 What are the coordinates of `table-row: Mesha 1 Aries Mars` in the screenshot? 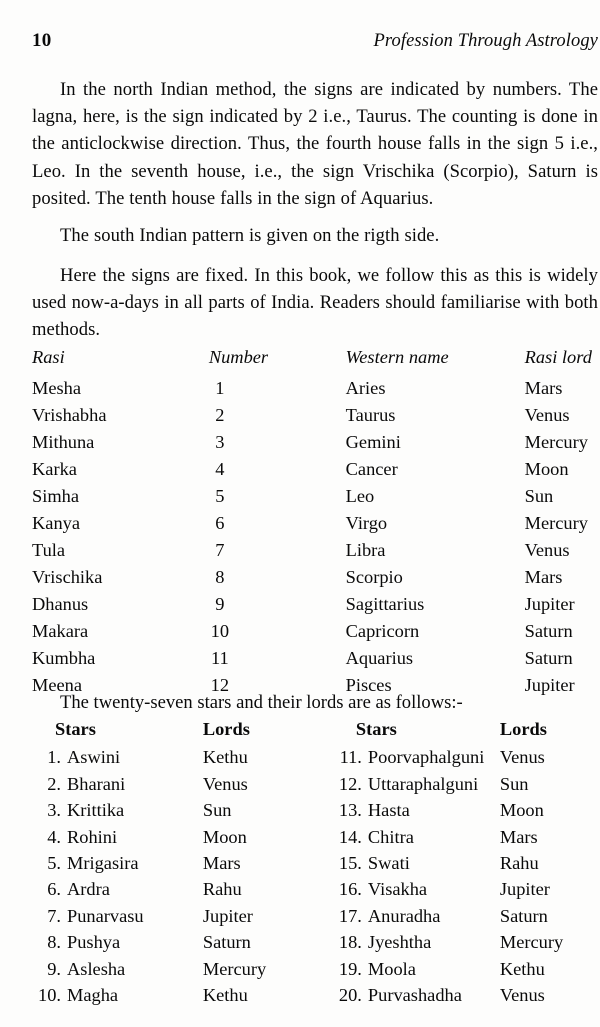 It's located at (315, 388).